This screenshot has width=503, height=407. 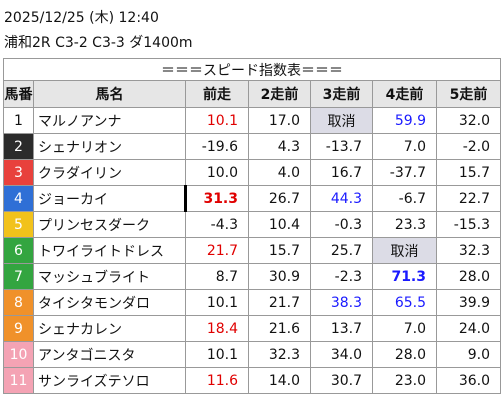 What do you see at coordinates (341, 146) in the screenshot?
I see `speed-index: -13.7` at bounding box center [341, 146].